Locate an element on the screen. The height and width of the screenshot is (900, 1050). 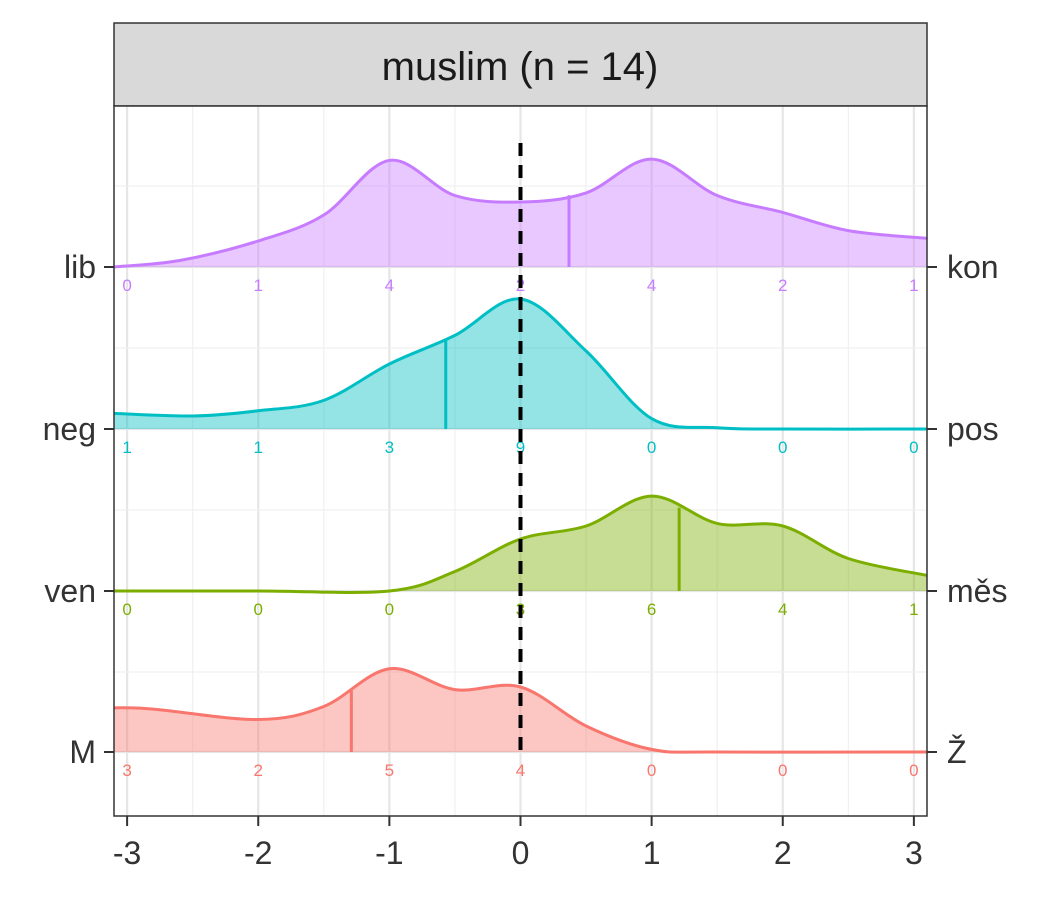
y-label-right: kon is located at coordinates (973, 267).